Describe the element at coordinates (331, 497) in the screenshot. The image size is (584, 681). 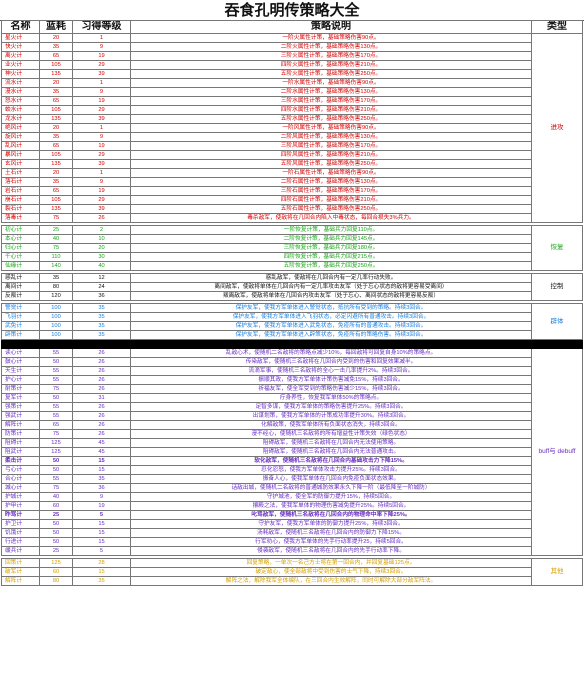
I see `strategy-description: 守护城池，使全军的防御力提升15%，持续5回合。` at that location.